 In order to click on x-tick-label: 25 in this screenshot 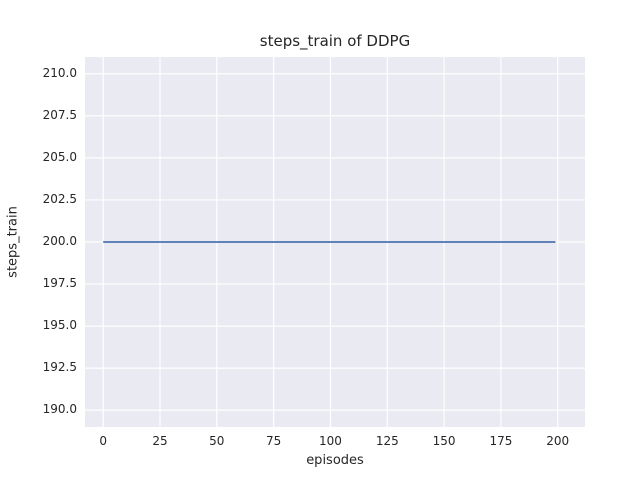, I will do `click(160, 441)`.